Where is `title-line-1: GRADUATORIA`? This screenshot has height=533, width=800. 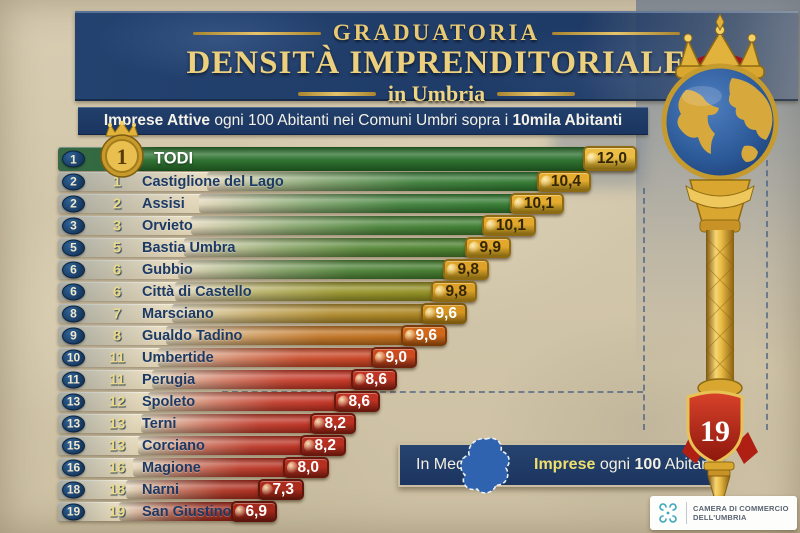 title-line-1: GRADUATORIA is located at coordinates (436, 32).